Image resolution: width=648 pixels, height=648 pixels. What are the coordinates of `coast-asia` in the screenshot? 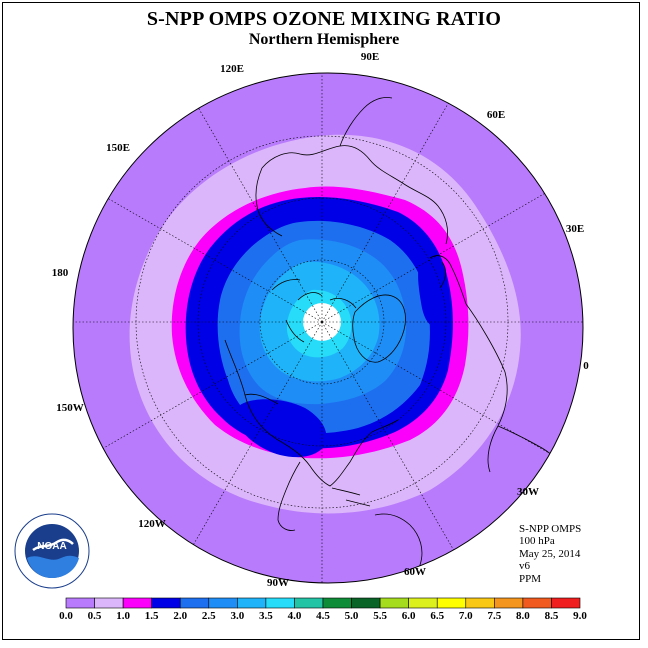 It's located at (351, 171).